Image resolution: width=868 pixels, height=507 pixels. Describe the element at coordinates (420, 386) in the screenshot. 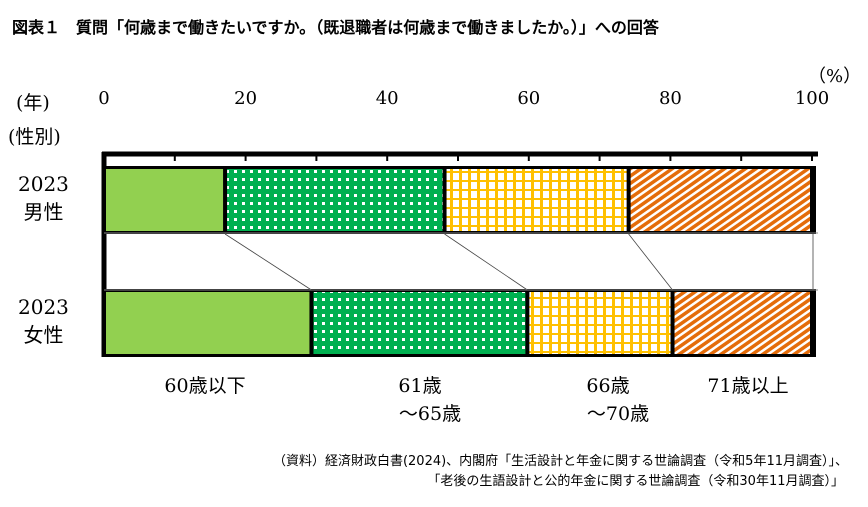

I see `series-label-line: 61歳` at that location.